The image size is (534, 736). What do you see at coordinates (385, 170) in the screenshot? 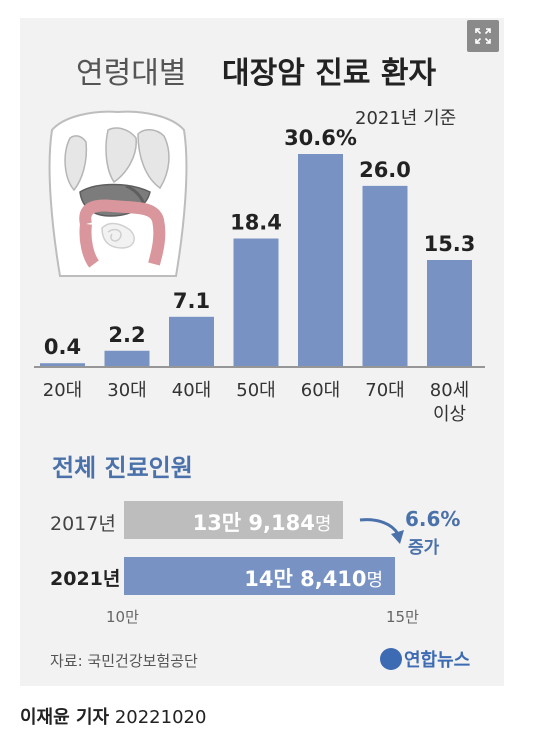
I see `bar-value-label-5: 26.0` at bounding box center [385, 170].